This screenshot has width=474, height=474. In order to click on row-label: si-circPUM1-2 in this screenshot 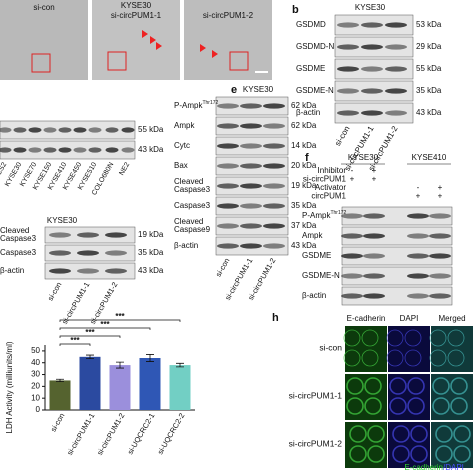, I will do `click(316, 443)`.